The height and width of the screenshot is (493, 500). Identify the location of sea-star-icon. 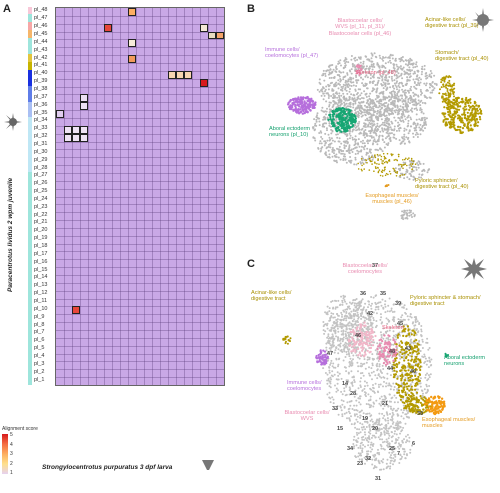
(13, 122).